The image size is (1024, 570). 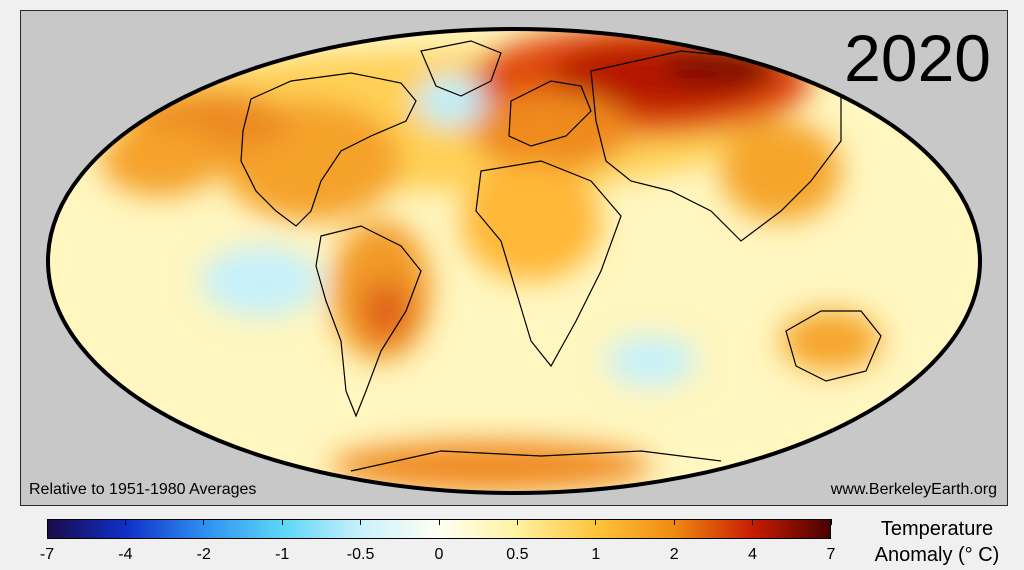 What do you see at coordinates (937, 542) in the screenshot?
I see `legend-title: Temperature Anomaly (° C)` at bounding box center [937, 542].